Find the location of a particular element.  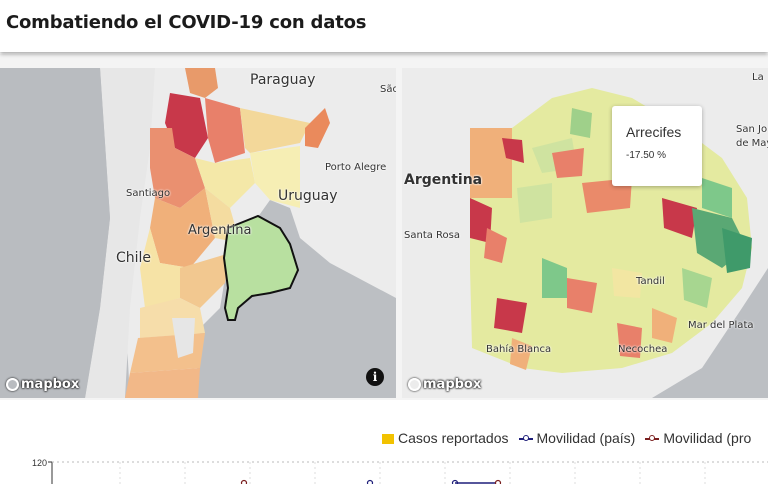

mapbox-attribution: mapbox is located at coordinates (50, 384).